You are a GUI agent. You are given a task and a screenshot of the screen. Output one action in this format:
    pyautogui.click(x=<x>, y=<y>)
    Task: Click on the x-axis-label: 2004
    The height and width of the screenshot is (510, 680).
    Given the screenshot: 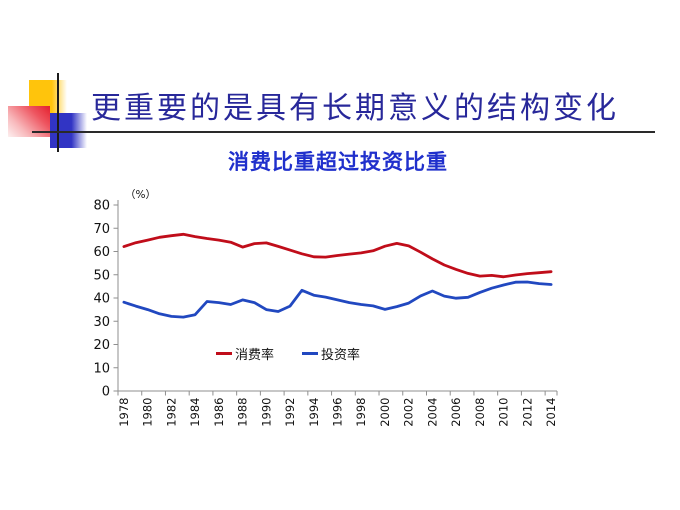 What is the action you would take?
    pyautogui.click(x=432, y=412)
    